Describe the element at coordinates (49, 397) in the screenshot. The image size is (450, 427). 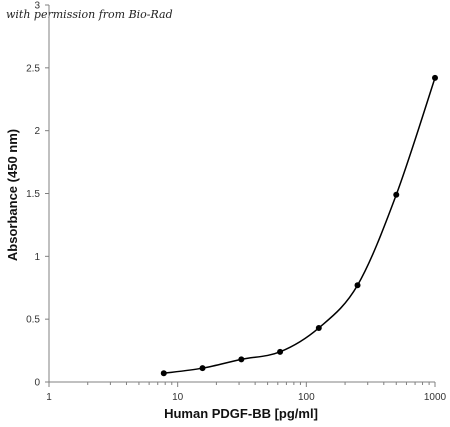
I see `x-tick-label: 1` at that location.